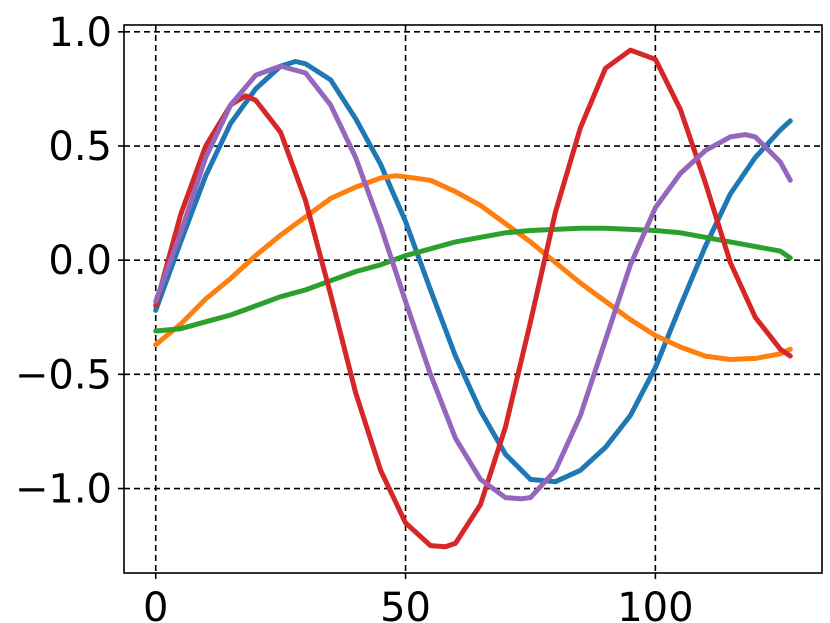 The height and width of the screenshot is (623, 830). Describe the element at coordinates (80, 147) in the screenshot. I see `y-tick-label: 0.5` at that location.